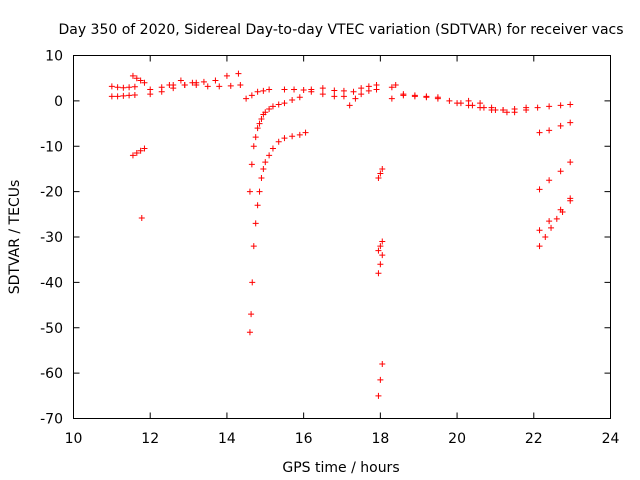 This screenshot has height=480, width=640. I want to click on x-tick-label: 20, so click(457, 439).